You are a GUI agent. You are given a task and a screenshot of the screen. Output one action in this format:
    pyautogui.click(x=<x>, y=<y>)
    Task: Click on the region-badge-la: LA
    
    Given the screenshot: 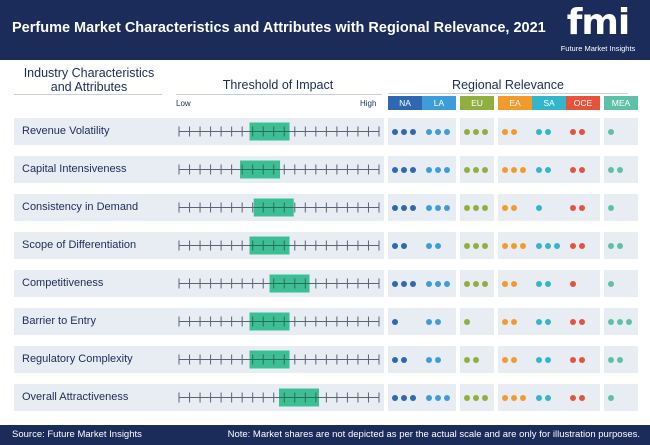 What is the action you would take?
    pyautogui.click(x=439, y=103)
    